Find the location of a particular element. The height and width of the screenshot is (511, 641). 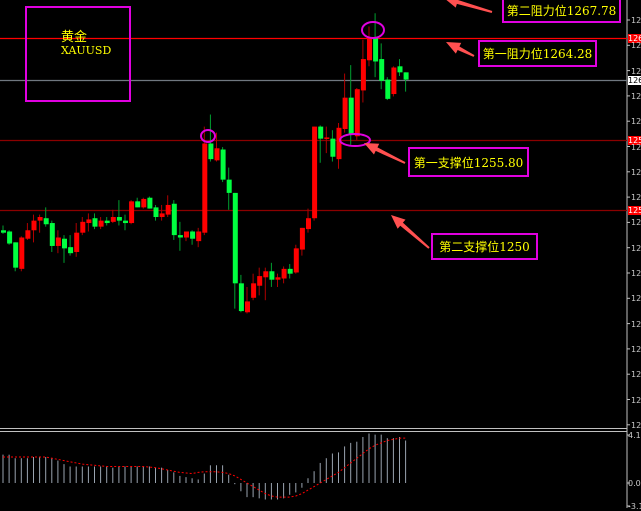

y-tick-label: 1255.20 is located at coordinates (636, 147).